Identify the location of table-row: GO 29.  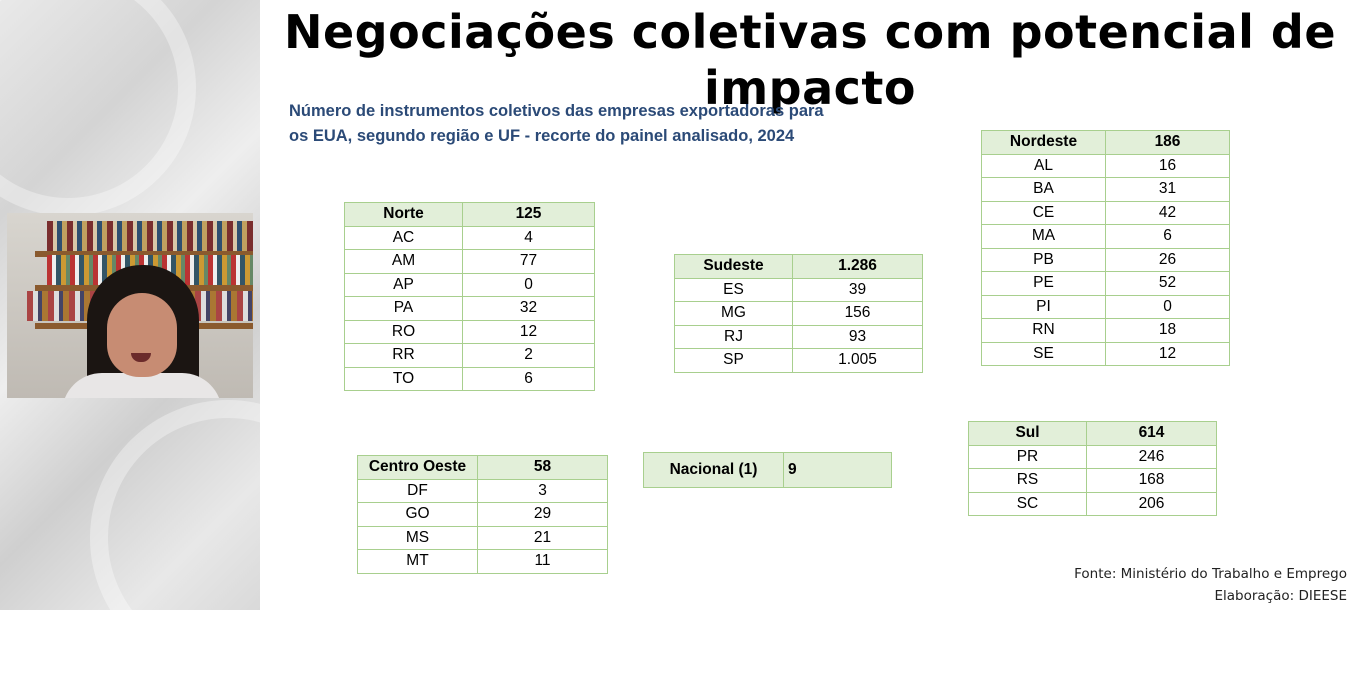
(482, 514).